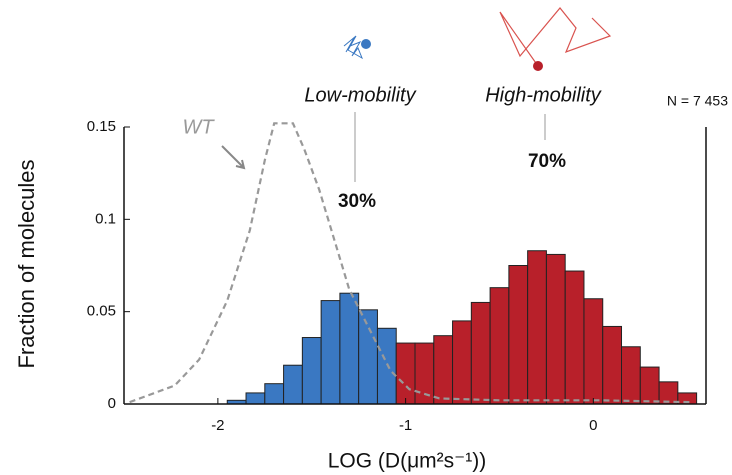 This screenshot has height=475, width=732. What do you see at coordinates (101, 126) in the screenshot?
I see `y-tick-label: 0.15` at bounding box center [101, 126].